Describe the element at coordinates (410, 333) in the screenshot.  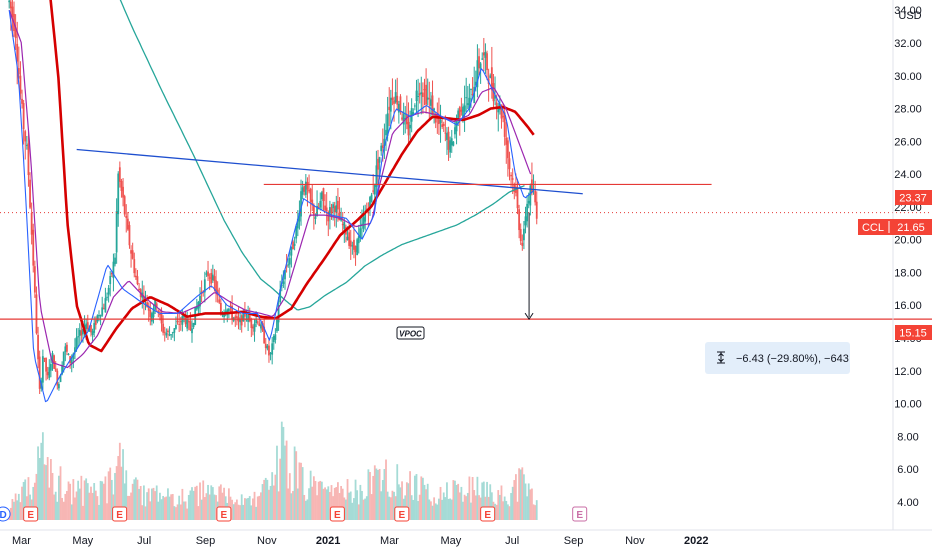
I see `vpoc-label: VPOC` at that location.